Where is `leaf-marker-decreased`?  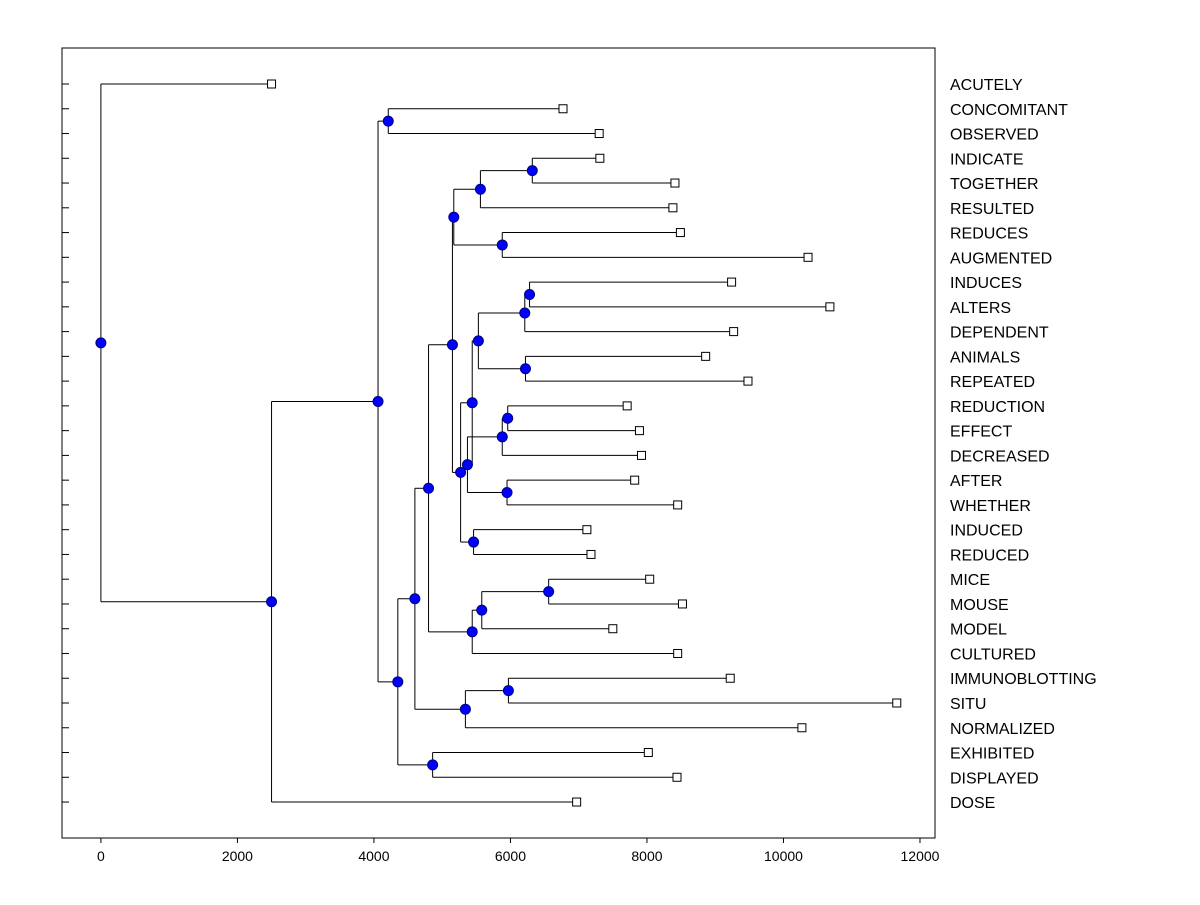 leaf-marker-decreased is located at coordinates (641, 455).